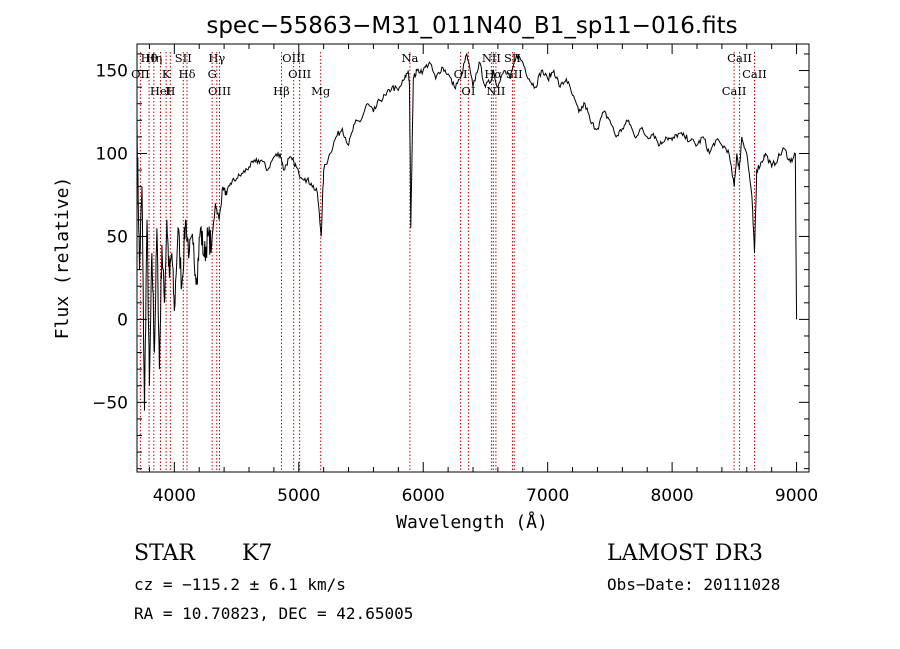 The height and width of the screenshot is (649, 900). What do you see at coordinates (281, 91) in the screenshot?
I see `line-label: Hβ` at bounding box center [281, 91].